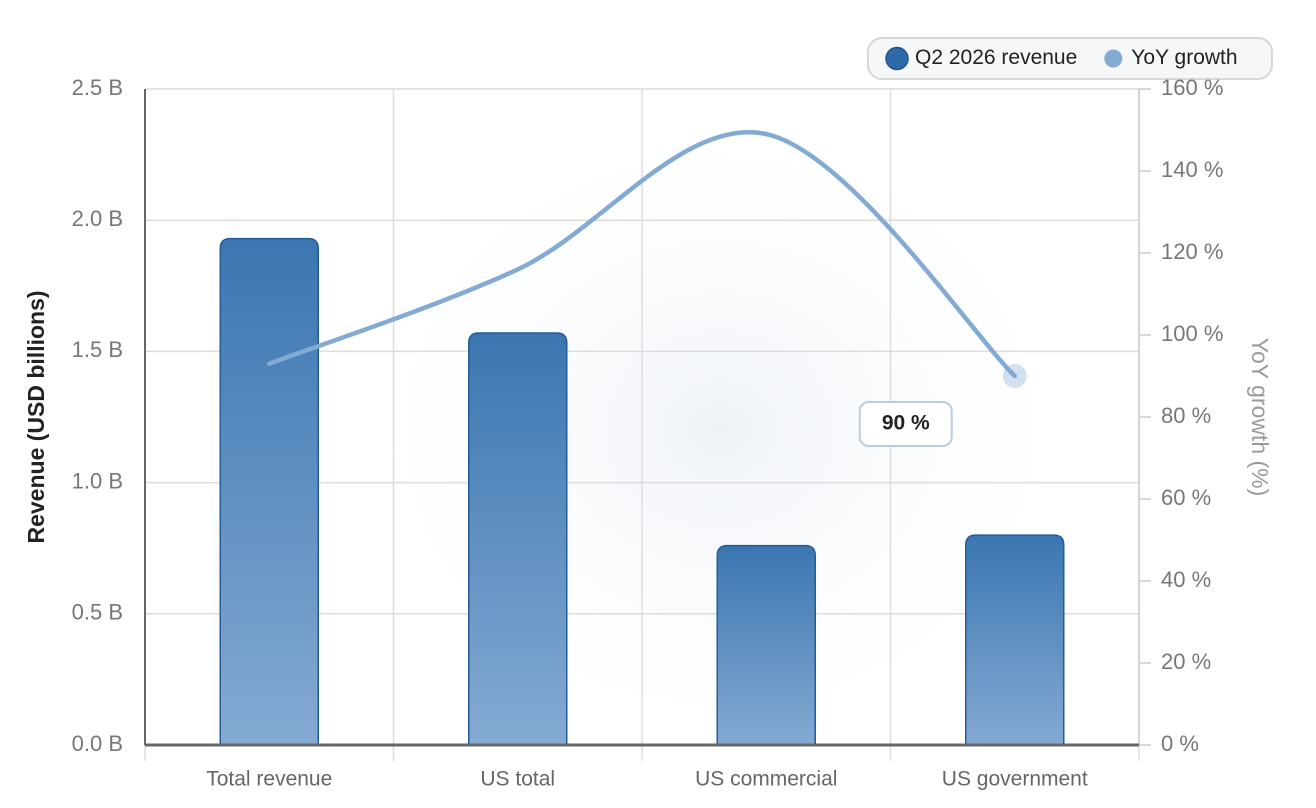  I want to click on y2-tick-label: 80 %, so click(1186, 415).